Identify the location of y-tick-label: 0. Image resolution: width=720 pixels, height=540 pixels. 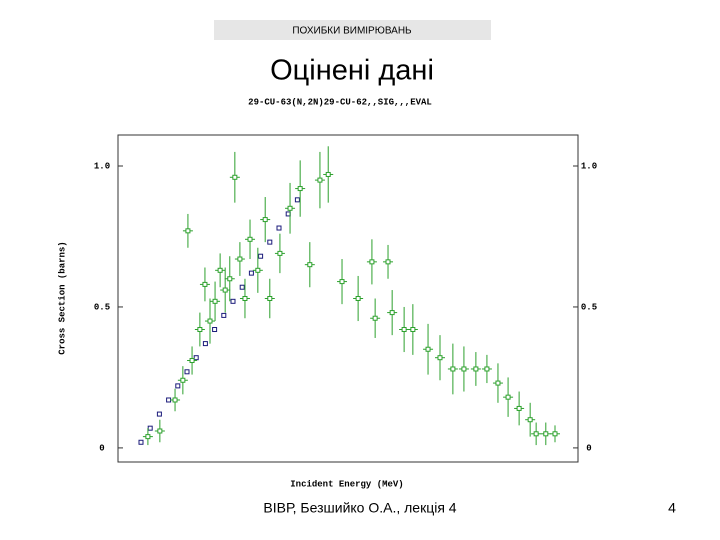
(101, 448).